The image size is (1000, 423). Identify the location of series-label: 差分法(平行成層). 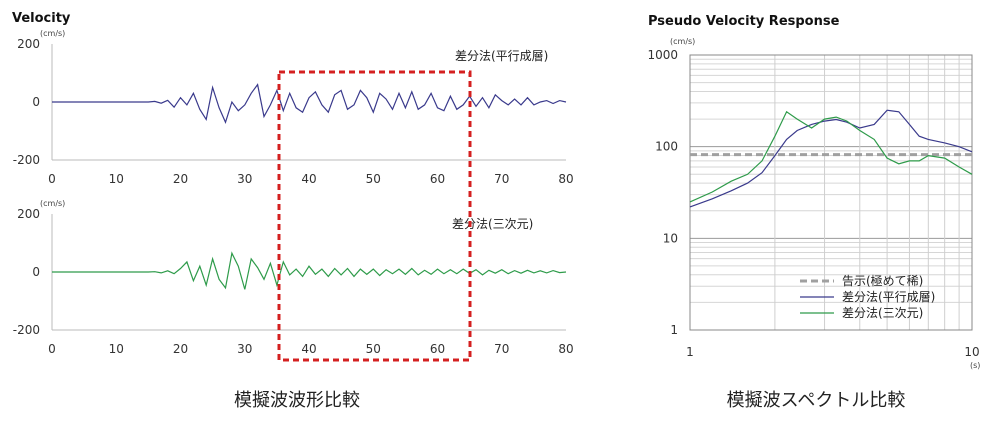
(501, 56).